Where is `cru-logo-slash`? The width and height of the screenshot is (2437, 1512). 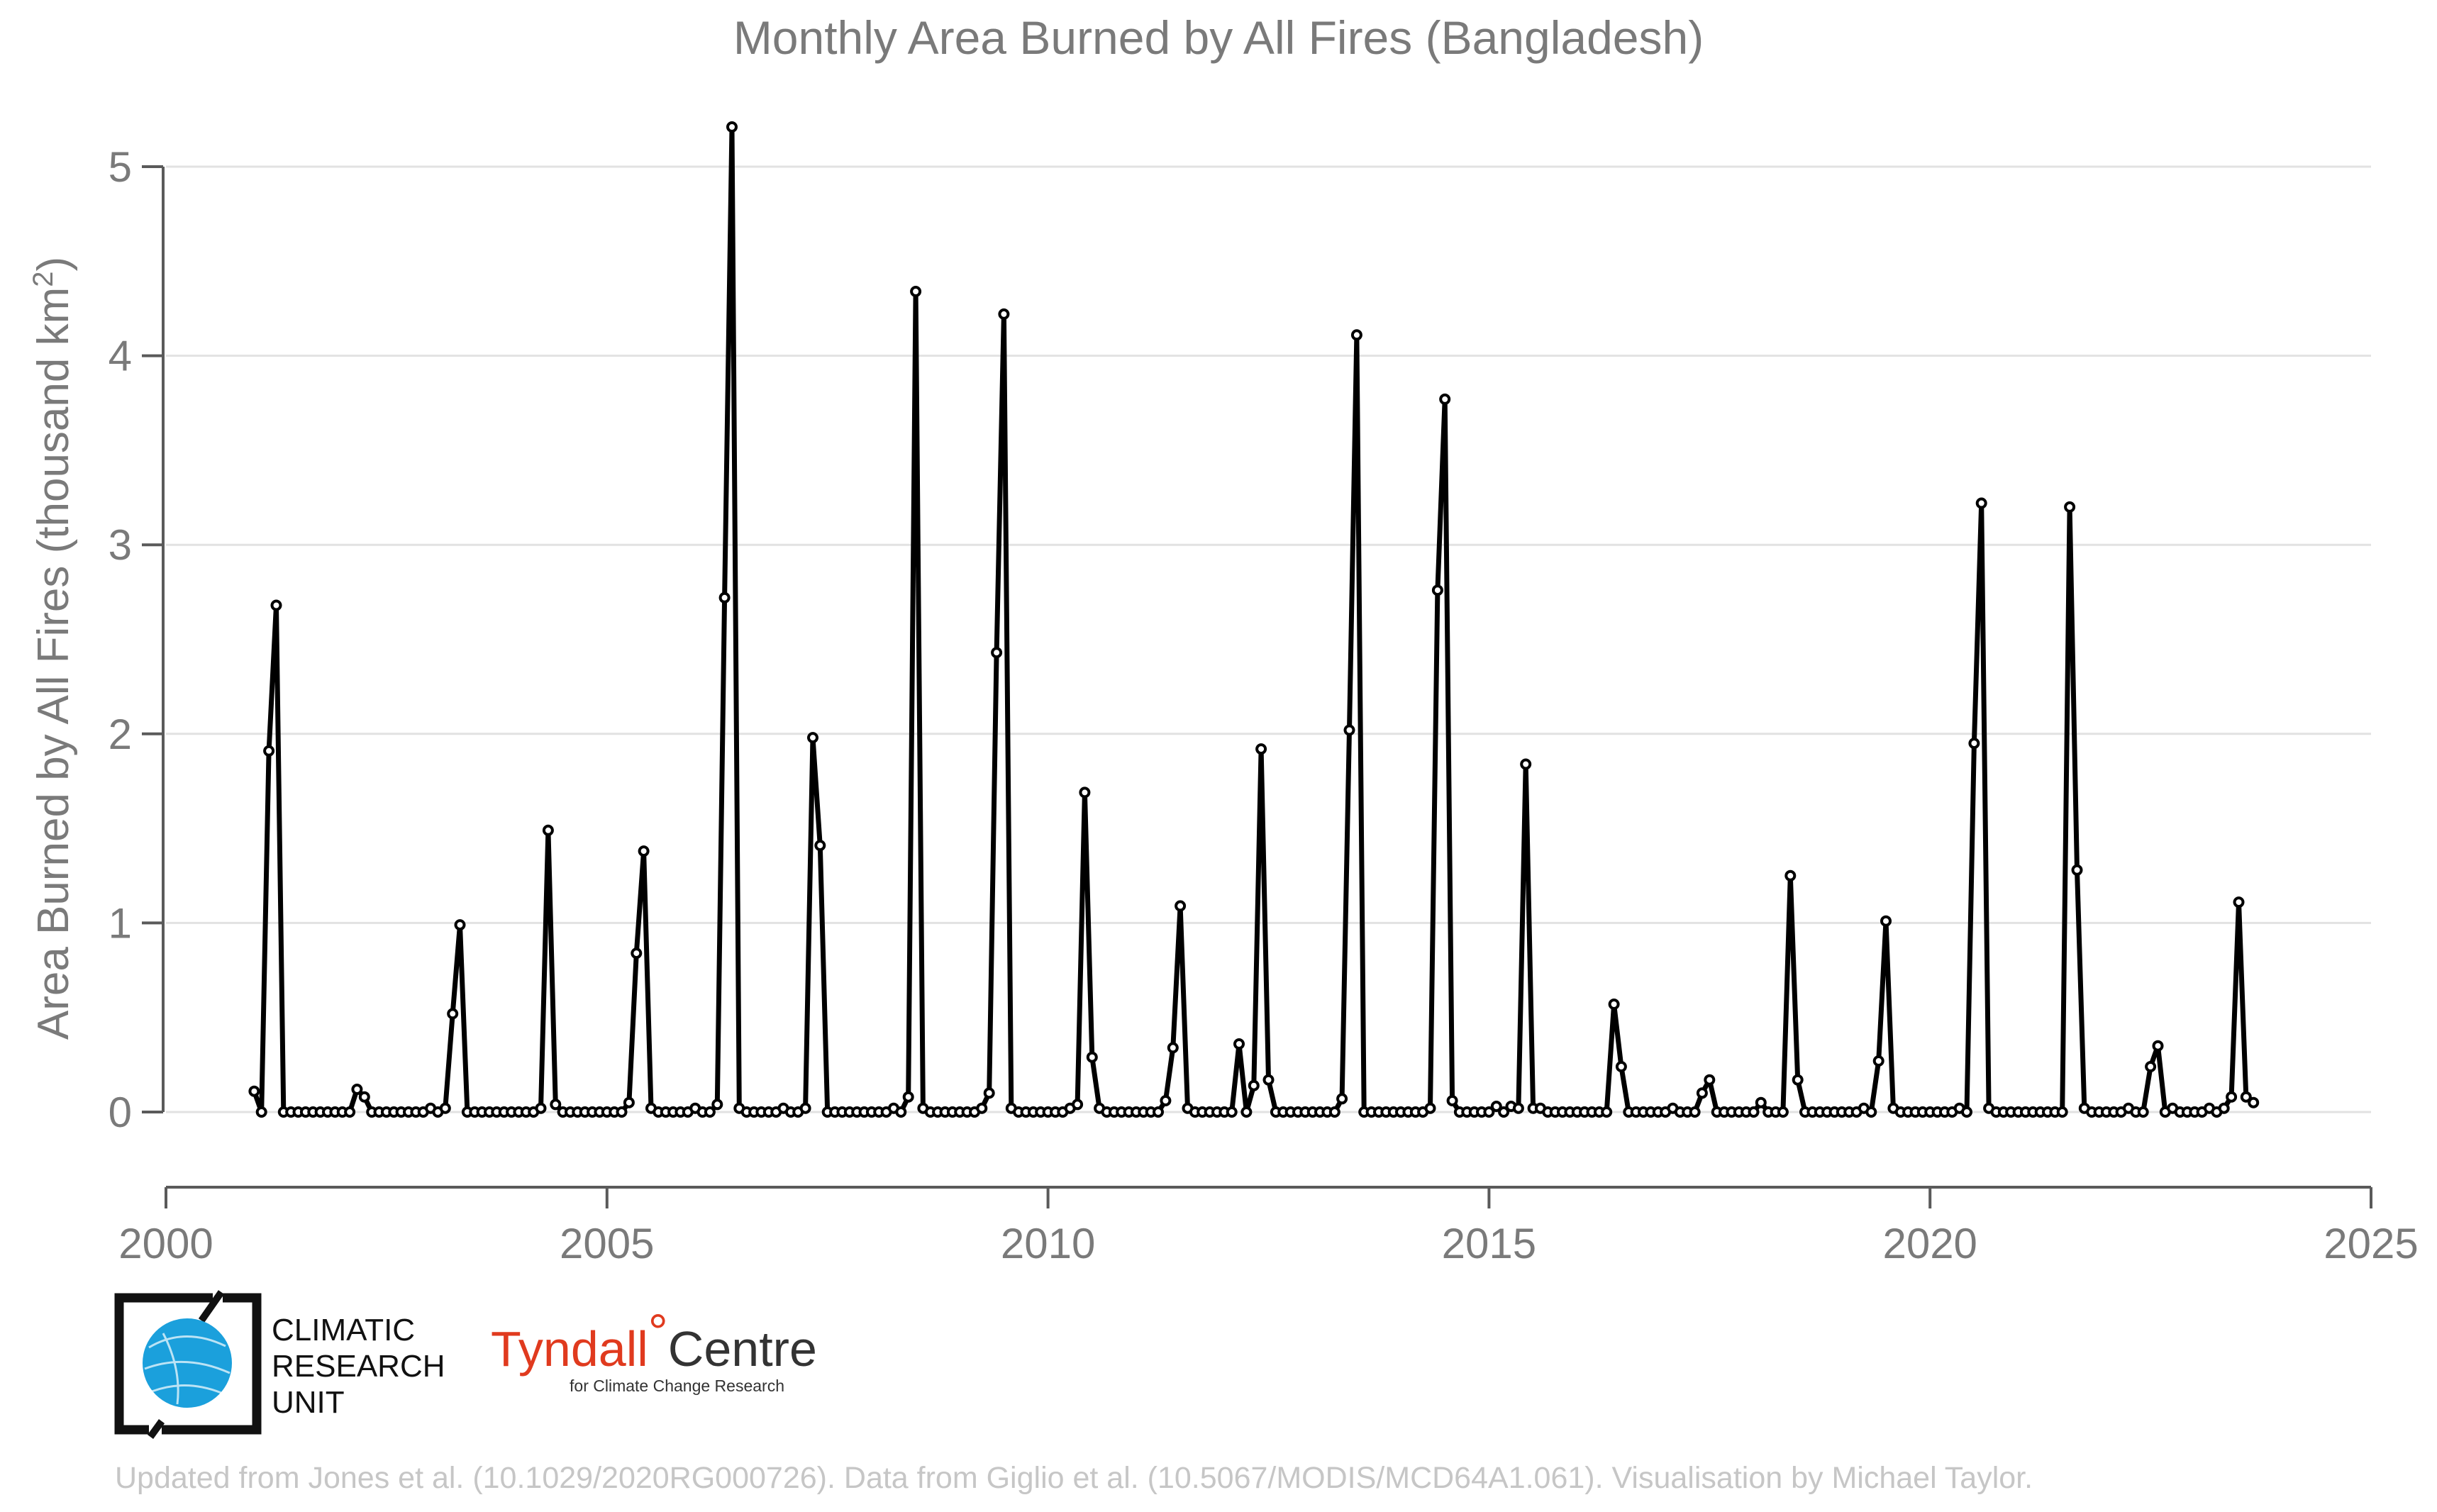
cru-logo-slash is located at coordinates (186, 1364).